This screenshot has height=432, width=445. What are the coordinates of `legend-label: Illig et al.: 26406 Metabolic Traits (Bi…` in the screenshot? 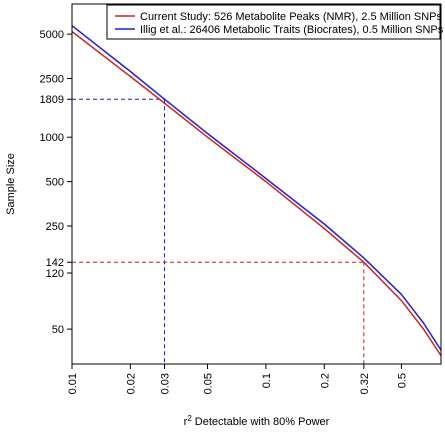 It's located at (292, 30).